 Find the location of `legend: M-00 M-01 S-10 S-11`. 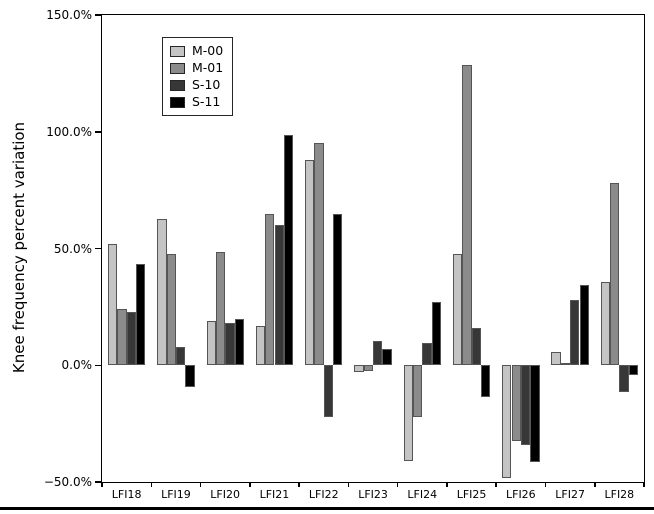

legend: M-00 M-01 S-10 S-11 is located at coordinates (198, 76).